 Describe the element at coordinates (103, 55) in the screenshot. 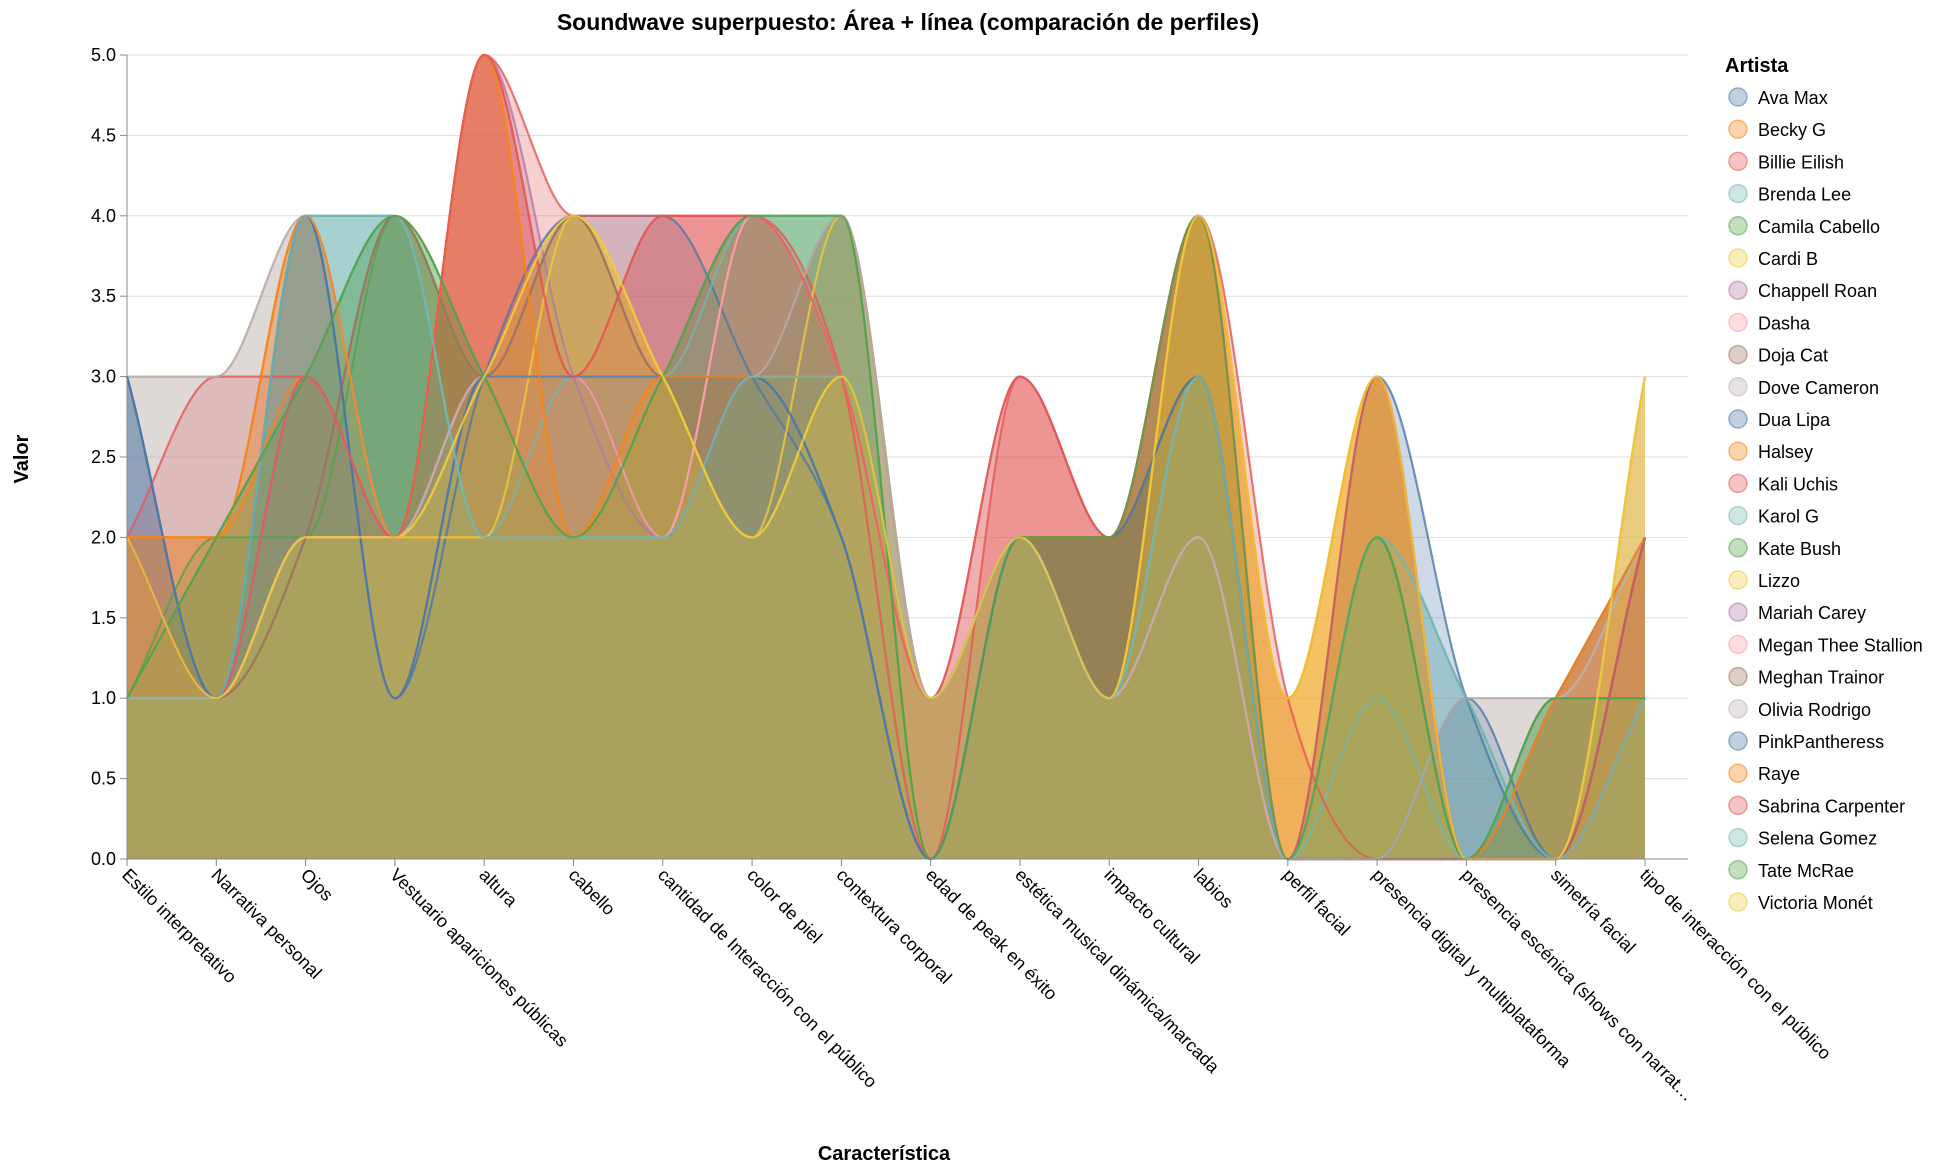

I see `y-tick-label: 5.0` at that location.